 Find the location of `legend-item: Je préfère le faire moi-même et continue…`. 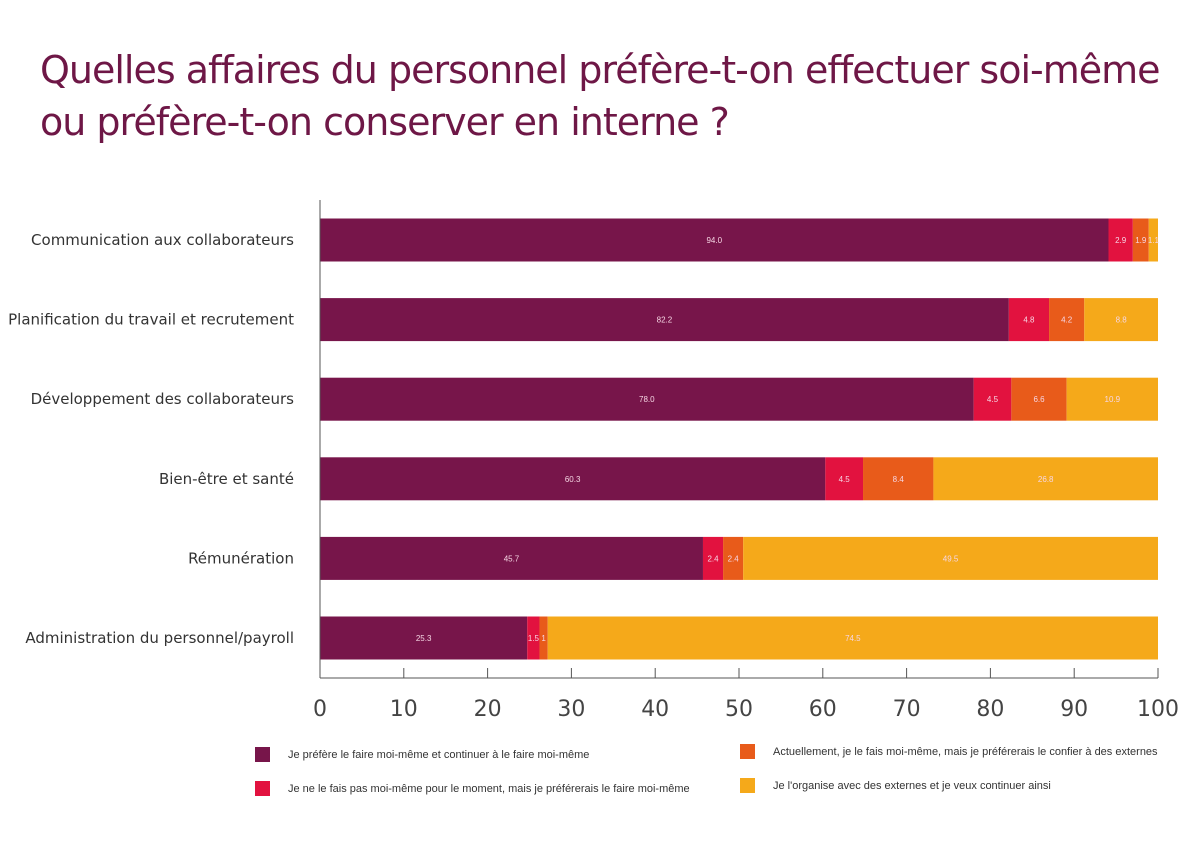

legend-item: Je préfère le faire moi-même et continue… is located at coordinates (422, 754).